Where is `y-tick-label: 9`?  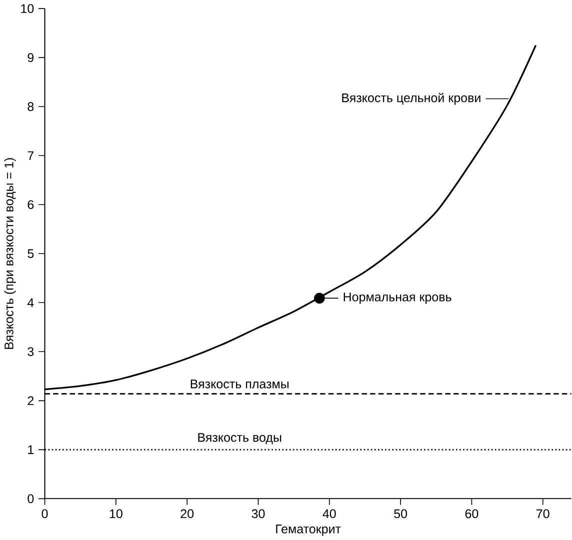
y-tick-label: 9 is located at coordinates (31, 57).